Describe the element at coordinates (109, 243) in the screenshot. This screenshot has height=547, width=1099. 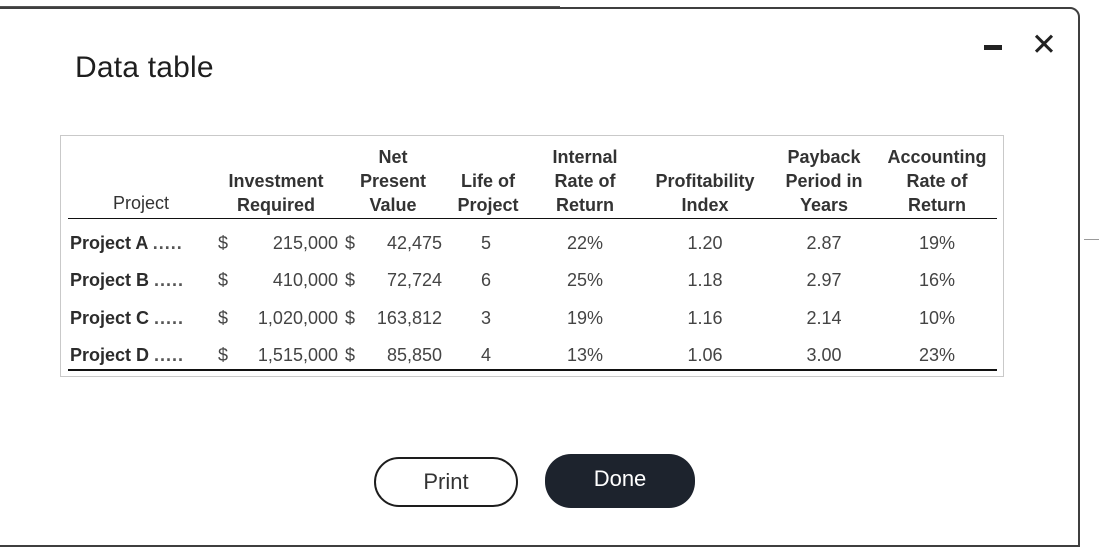
I see `row-project-label: Project A` at that location.